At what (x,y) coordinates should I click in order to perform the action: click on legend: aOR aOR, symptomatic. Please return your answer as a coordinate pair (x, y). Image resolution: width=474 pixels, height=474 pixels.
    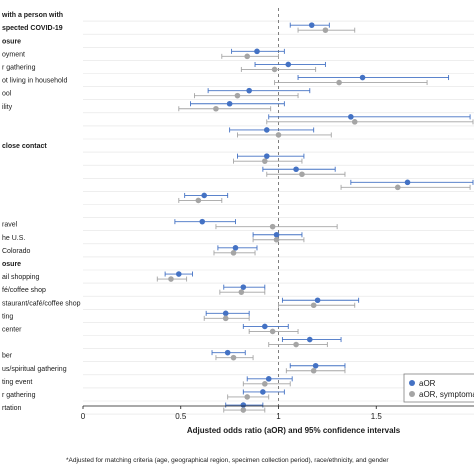
    Looking at the image, I should click on (438, 388).